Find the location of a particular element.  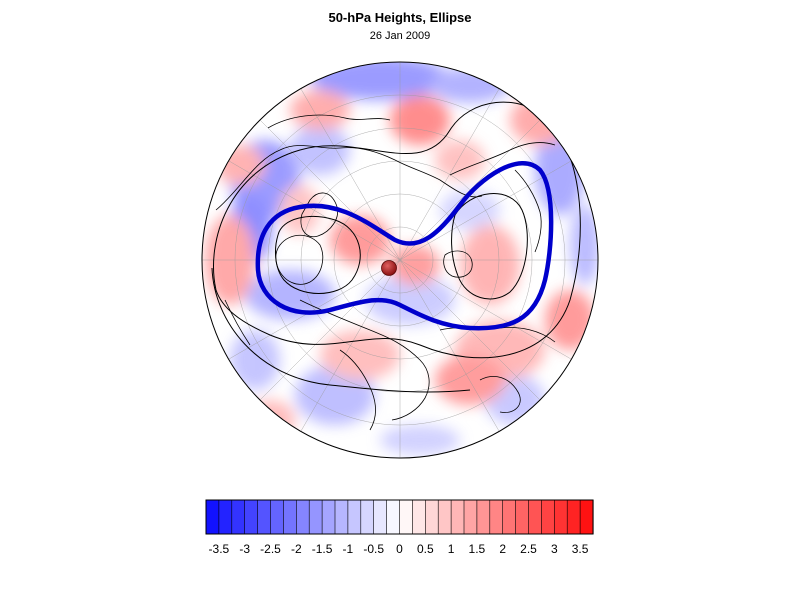

colorbar-tick-label: -2 is located at coordinates (296, 549).